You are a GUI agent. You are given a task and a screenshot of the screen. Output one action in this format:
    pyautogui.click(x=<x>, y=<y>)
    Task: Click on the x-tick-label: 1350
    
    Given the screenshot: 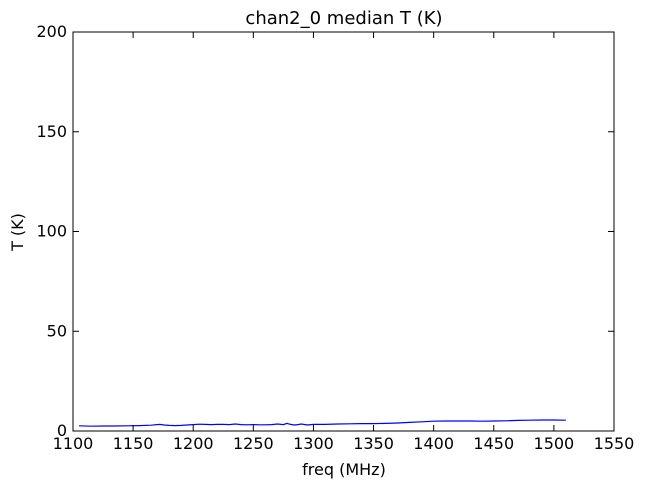 What is the action you would take?
    pyautogui.click(x=373, y=443)
    